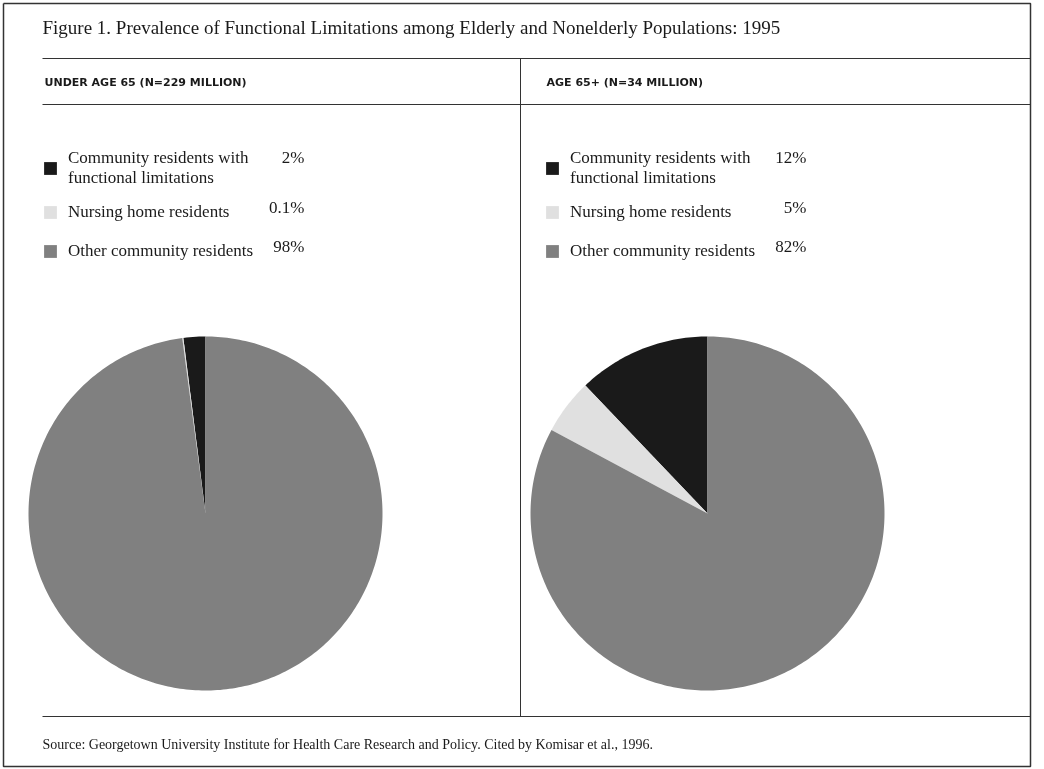 Image resolution: width=1044 pixels, height=769 pixels. Describe the element at coordinates (795, 207) in the screenshot. I see `data-label: 5%` at that location.